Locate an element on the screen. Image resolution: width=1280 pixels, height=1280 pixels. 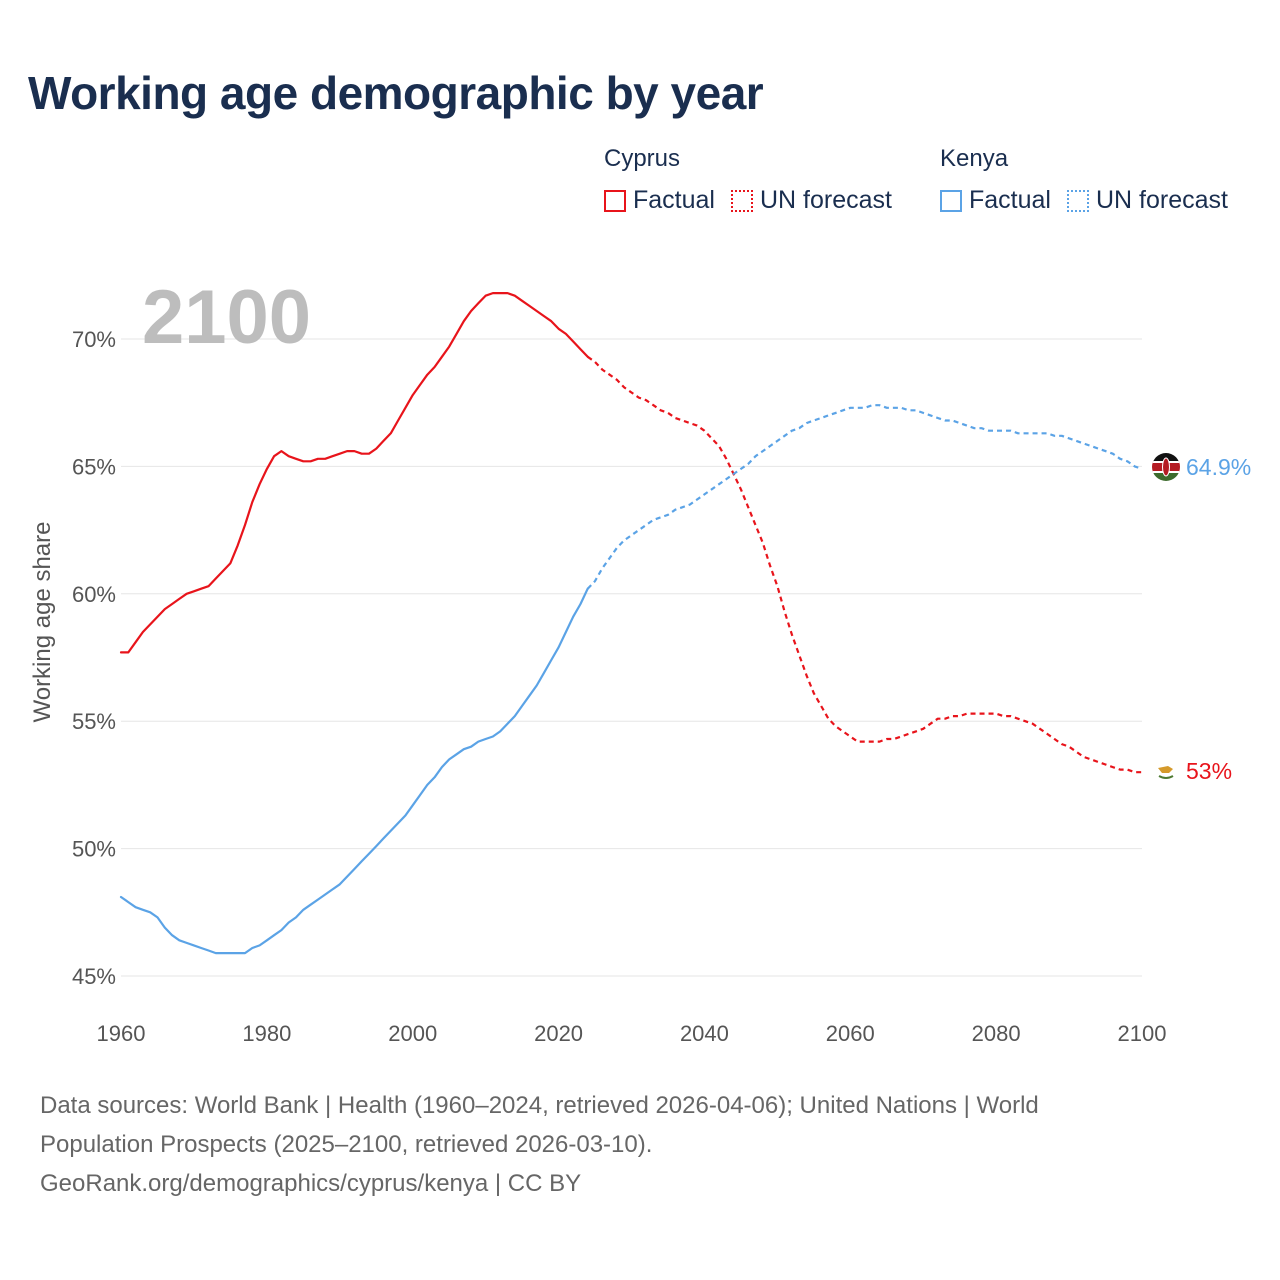
x-tick-label-2060: 2060 is located at coordinates (850, 1033).